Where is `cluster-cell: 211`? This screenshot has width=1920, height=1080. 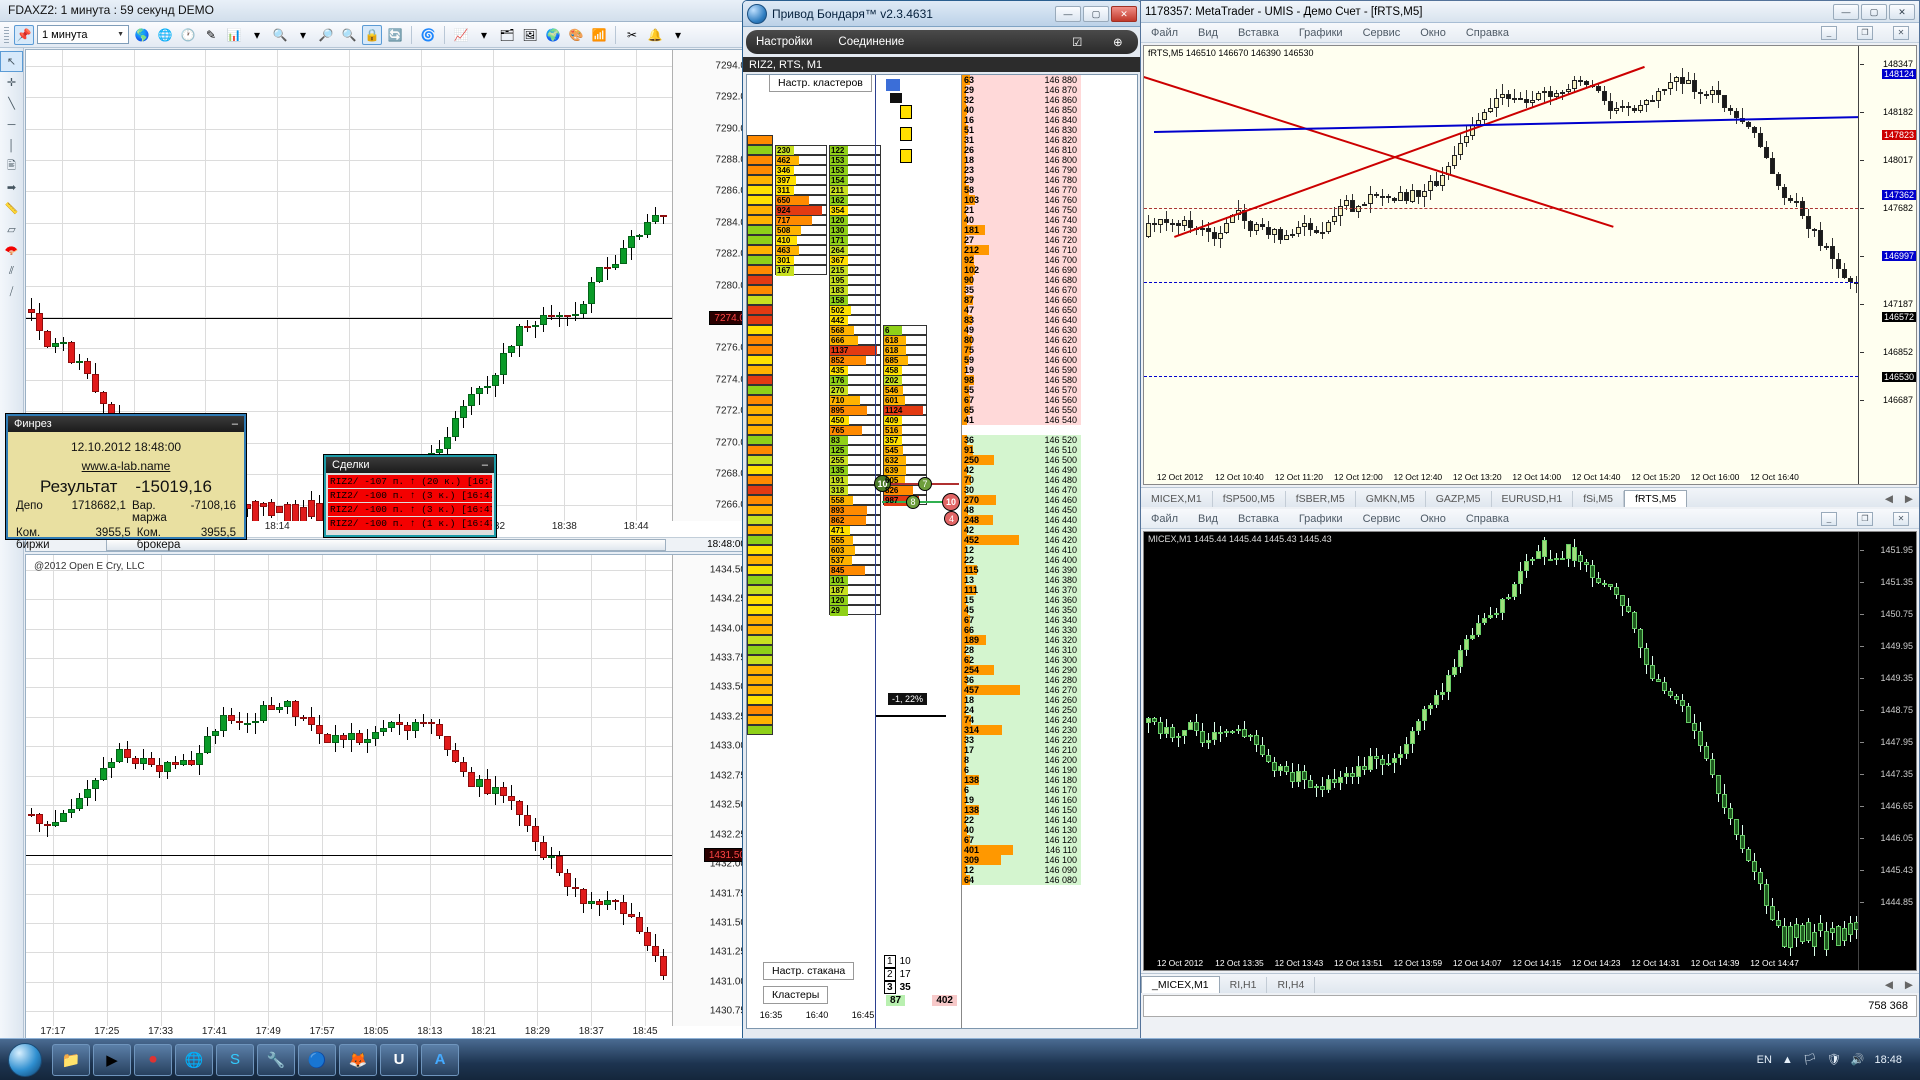 cluster-cell: 211 is located at coordinates (855, 190).